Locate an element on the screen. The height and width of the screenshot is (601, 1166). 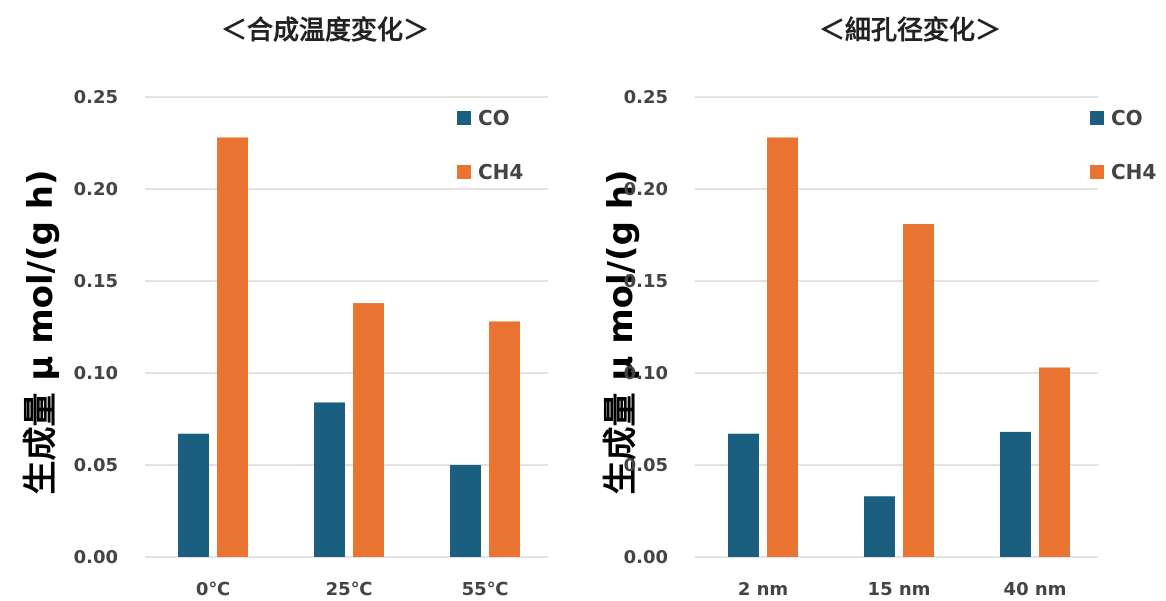
x-tick-label: 55℃ is located at coordinates (485, 589).